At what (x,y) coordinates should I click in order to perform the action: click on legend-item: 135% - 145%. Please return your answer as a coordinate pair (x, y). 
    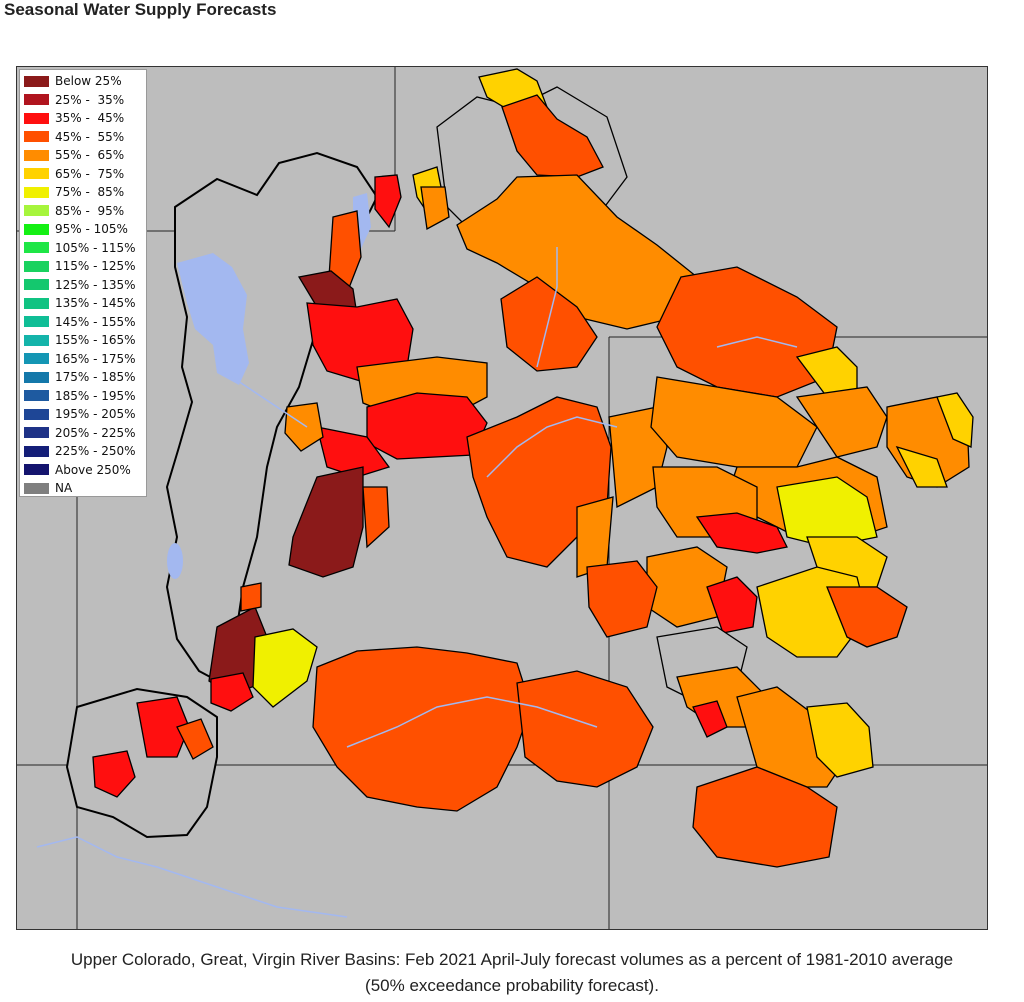
    Looking at the image, I should click on (85, 303).